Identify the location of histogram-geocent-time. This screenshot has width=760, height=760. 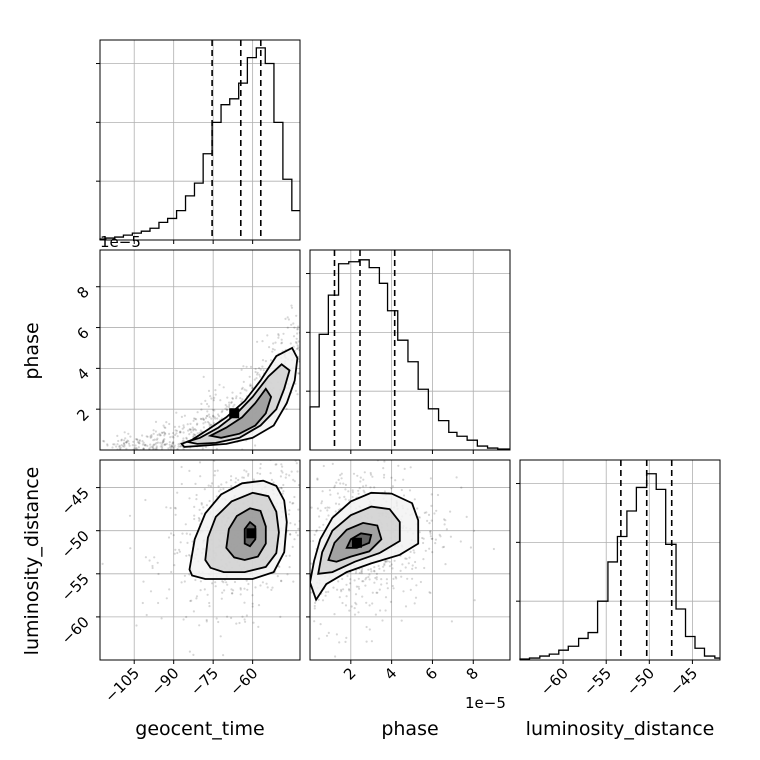
(199, 143).